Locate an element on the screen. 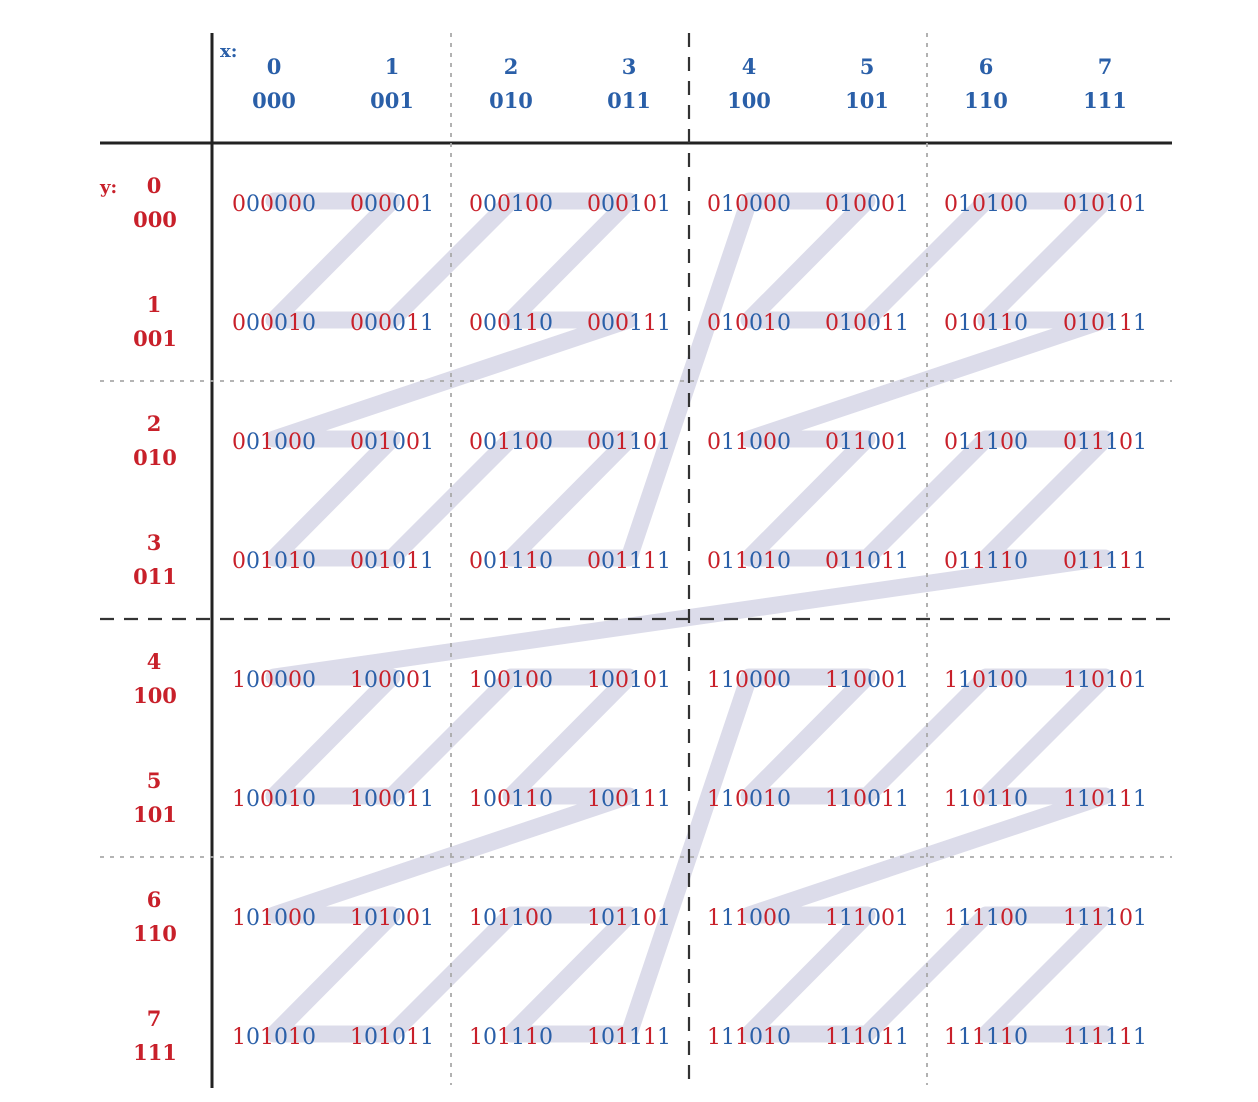 The width and height of the screenshot is (1258, 1102). x-decimal-label: 5 is located at coordinates (867, 66).